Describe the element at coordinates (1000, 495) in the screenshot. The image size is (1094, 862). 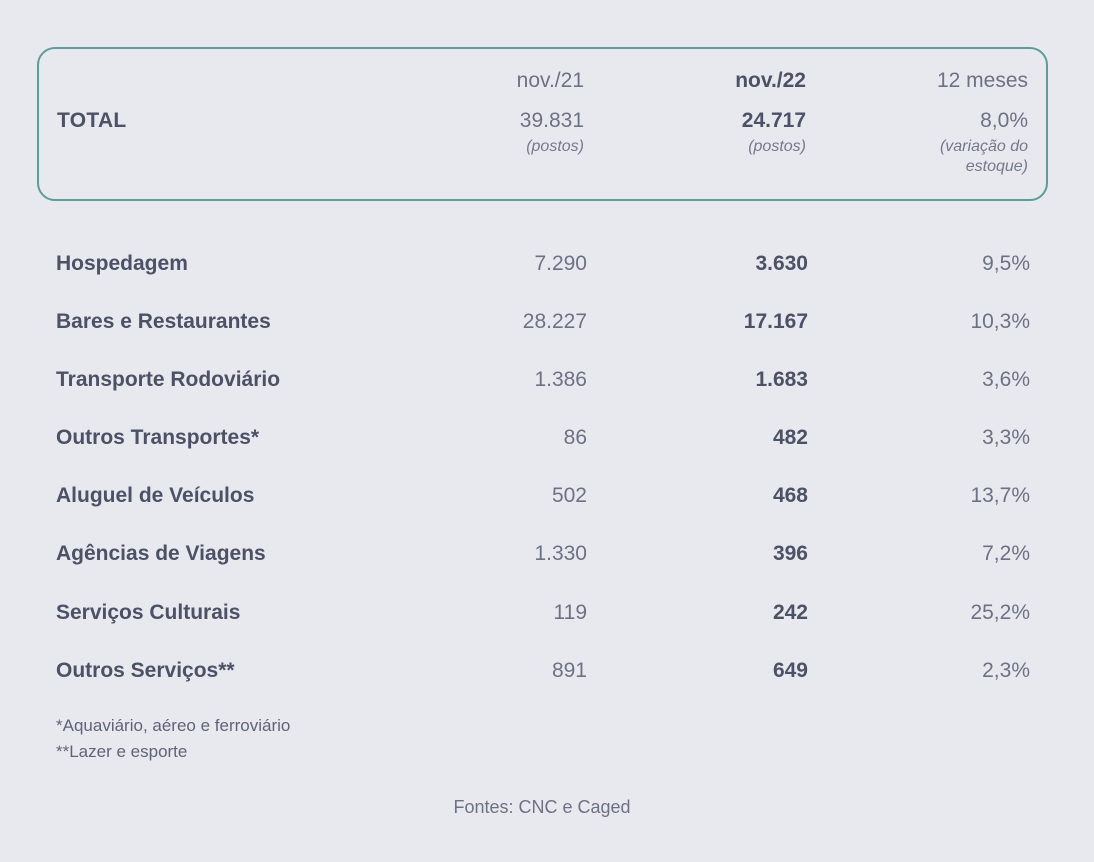
I see `row-variation-value: 13,7%` at that location.